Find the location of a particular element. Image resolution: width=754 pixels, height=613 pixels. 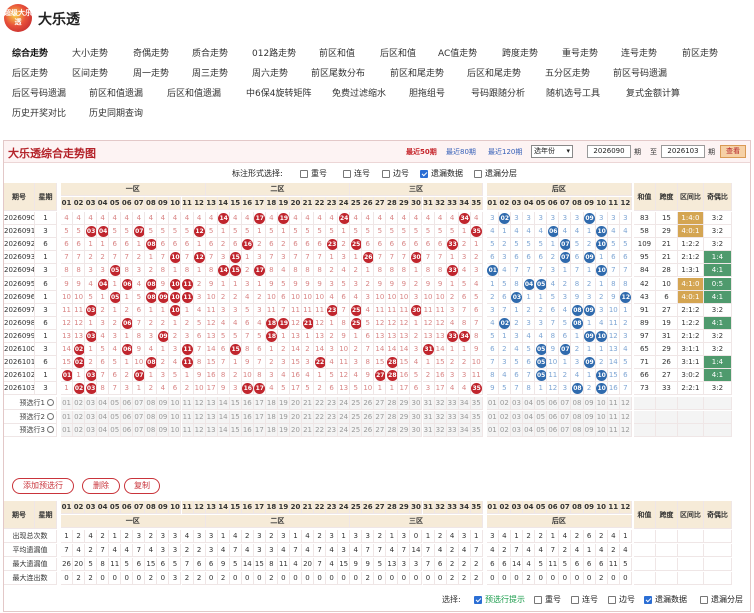

preselect-back-cell: 01 is located at coordinates (492, 430).